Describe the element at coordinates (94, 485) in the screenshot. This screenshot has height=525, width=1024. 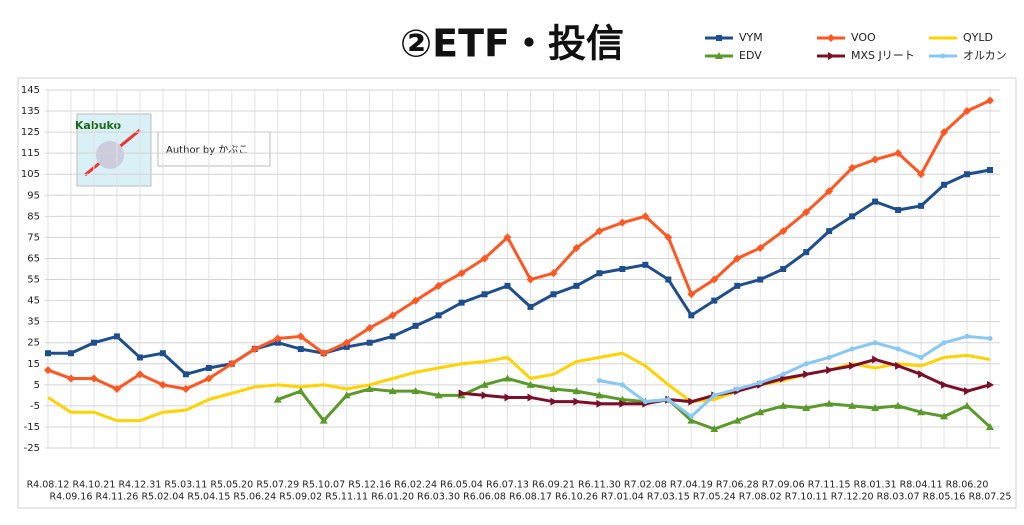
I see `x-tick-label: R4.10.21` at that location.